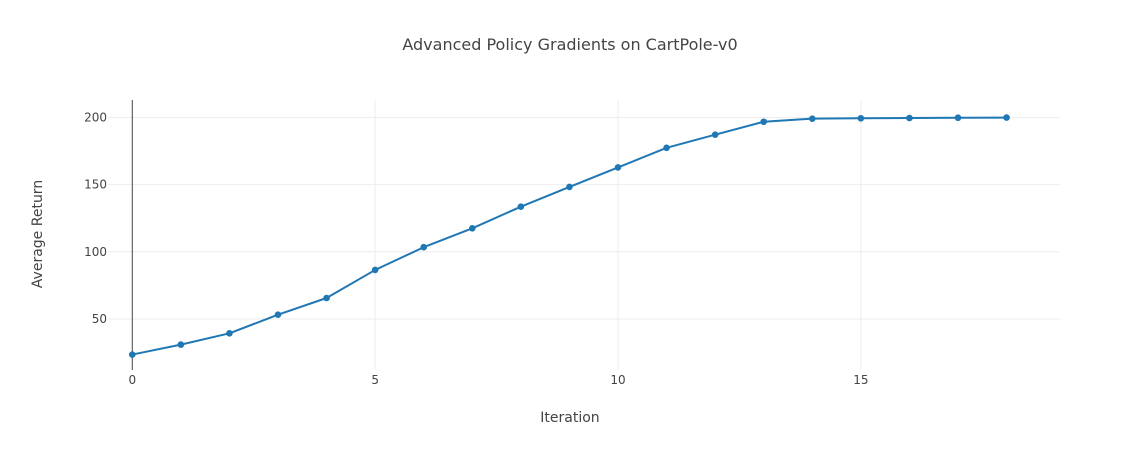 The width and height of the screenshot is (1140, 454). I want to click on y-axis-title: Average Return, so click(38, 234).